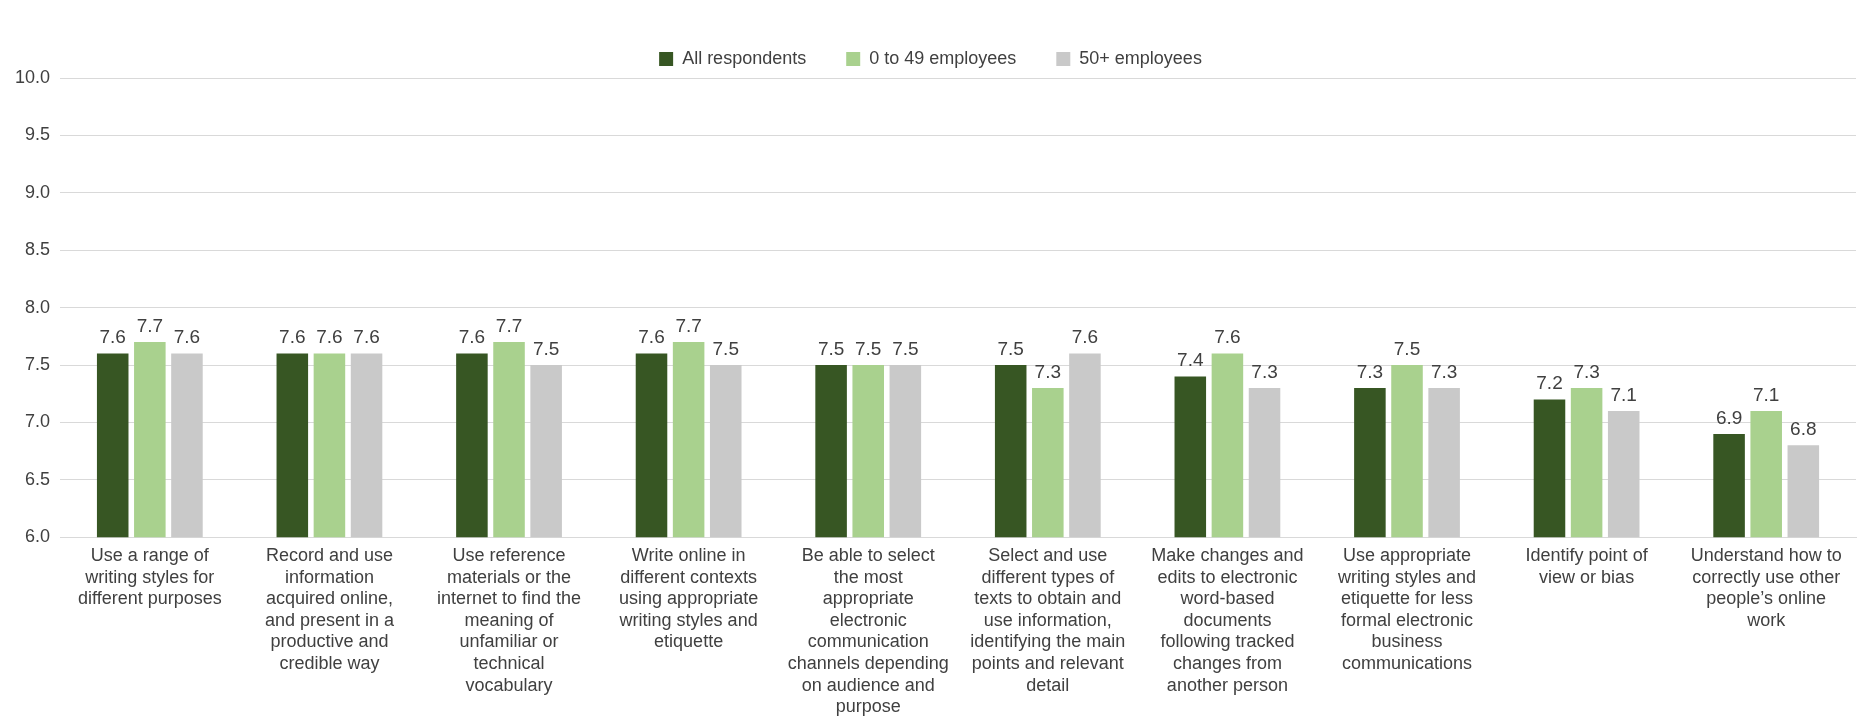 This screenshot has width=1866, height=726. I want to click on x-tick-label: Use appropriate writing styles and etiquette for less formal electronic business communications, so click(1406, 608).